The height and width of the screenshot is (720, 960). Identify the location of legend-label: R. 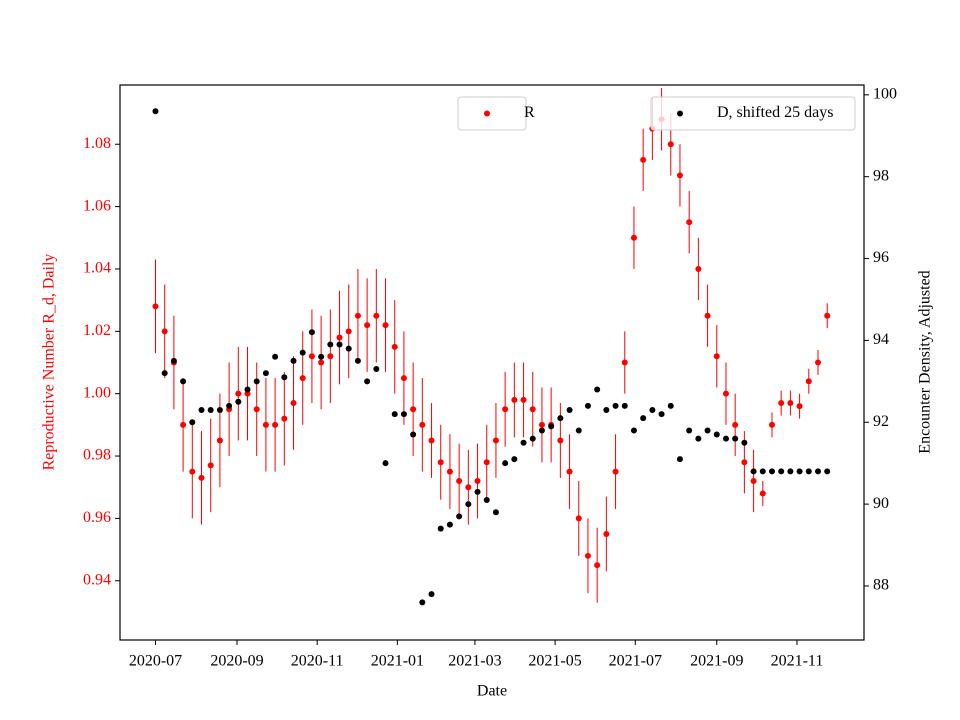
(529, 112).